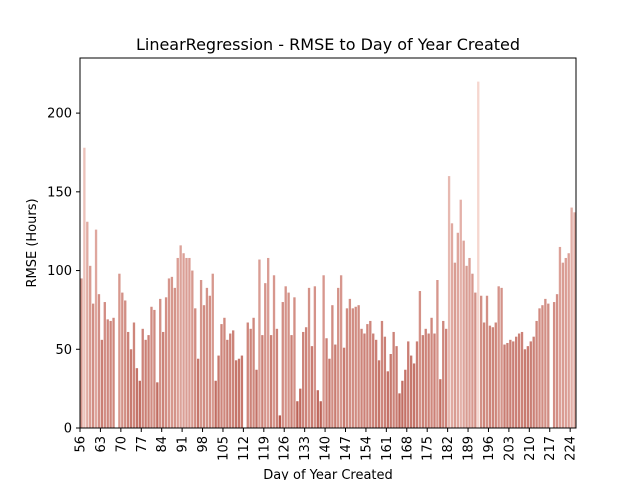 The width and height of the screenshot is (640, 484). What do you see at coordinates (530, 448) in the screenshot?
I see `x-tick-label: 210` at bounding box center [530, 448].